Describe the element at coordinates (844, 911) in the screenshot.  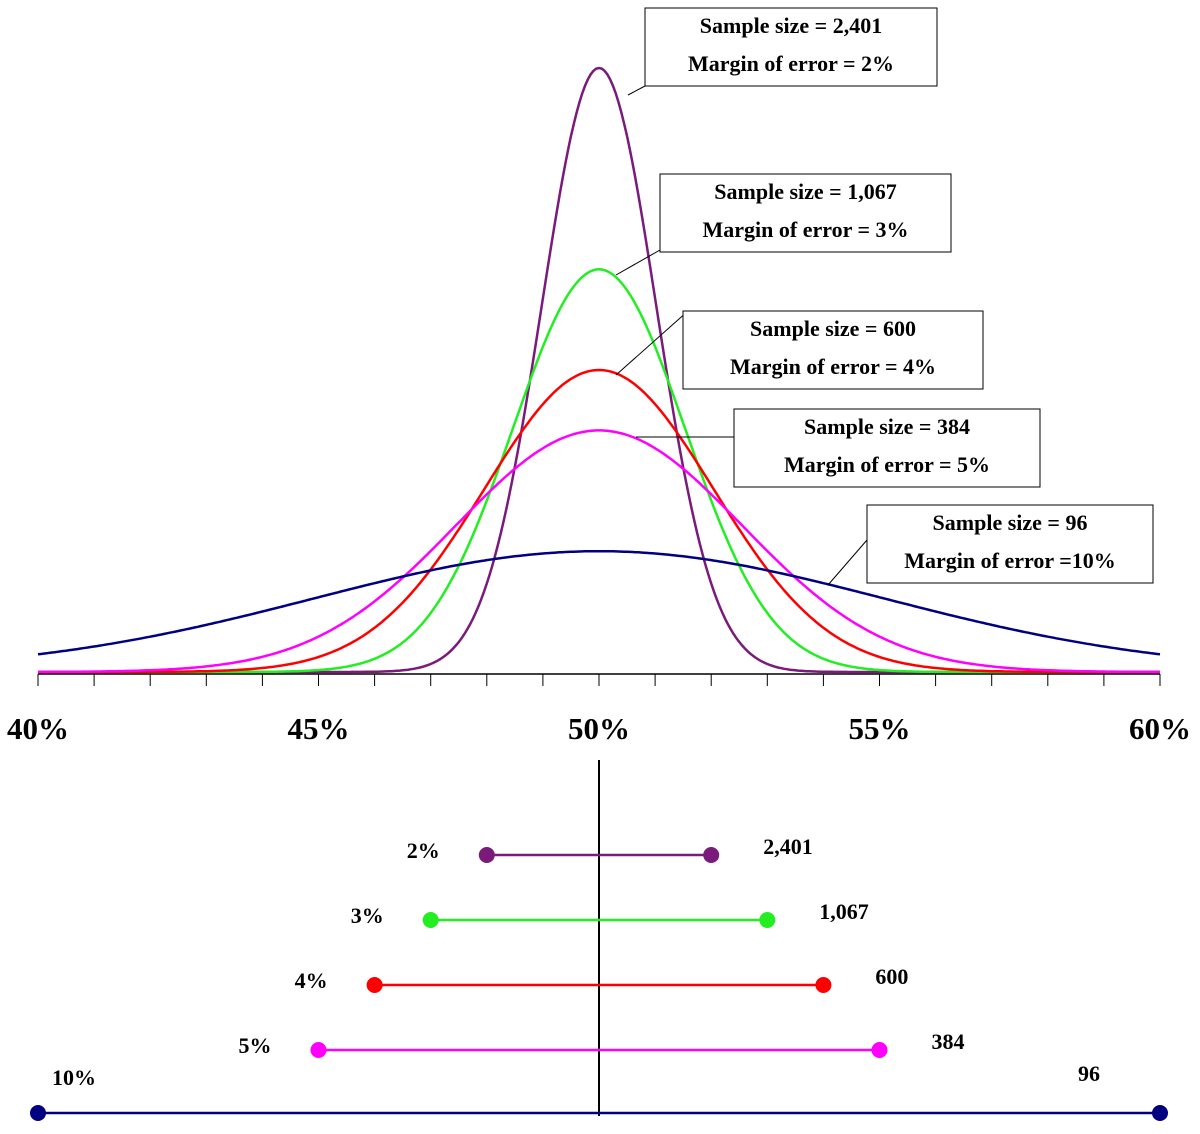
I see `sample-size-label: 1,067` at that location.